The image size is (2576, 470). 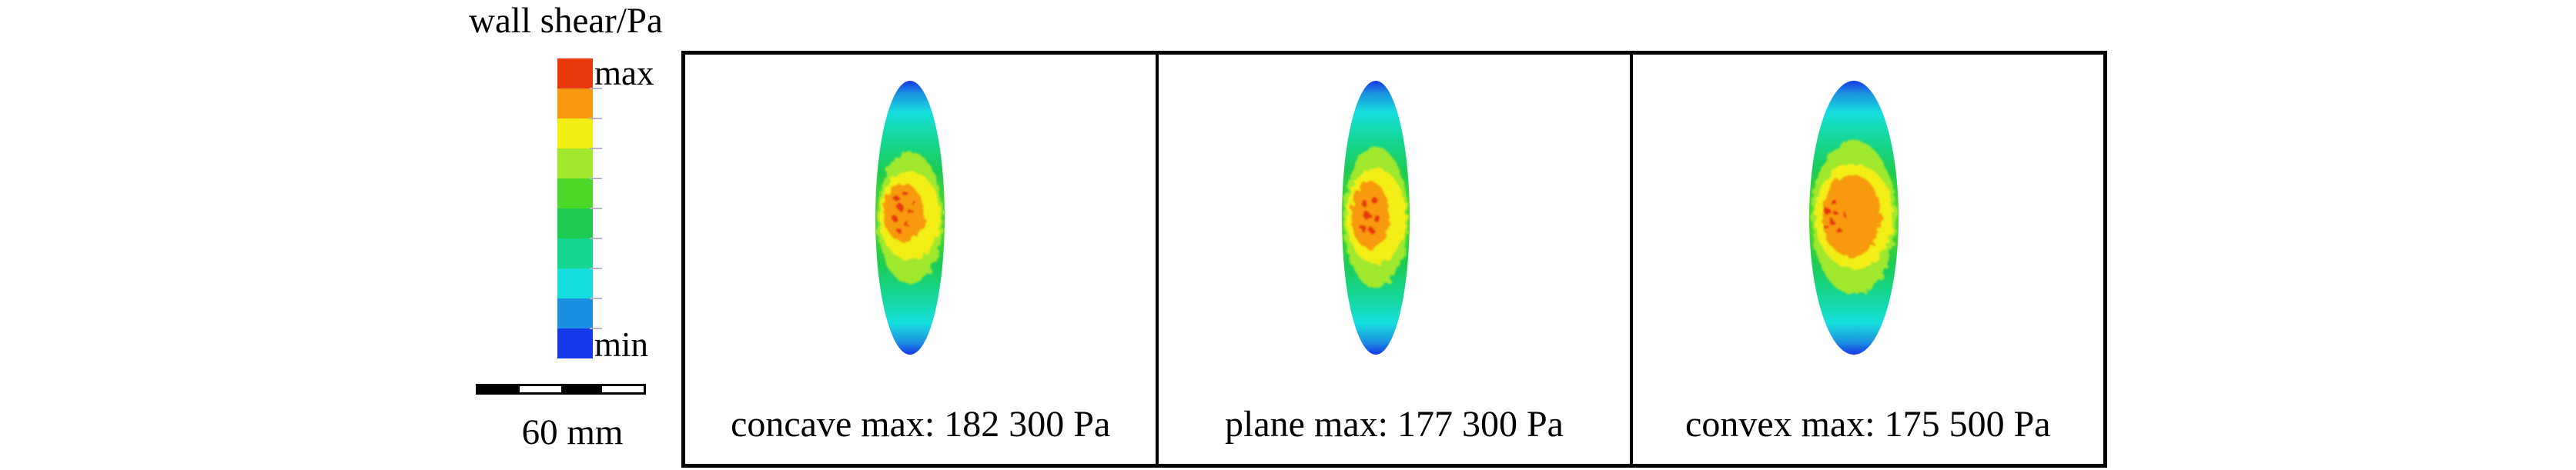 I want to click on scale-bar, so click(x=561, y=390).